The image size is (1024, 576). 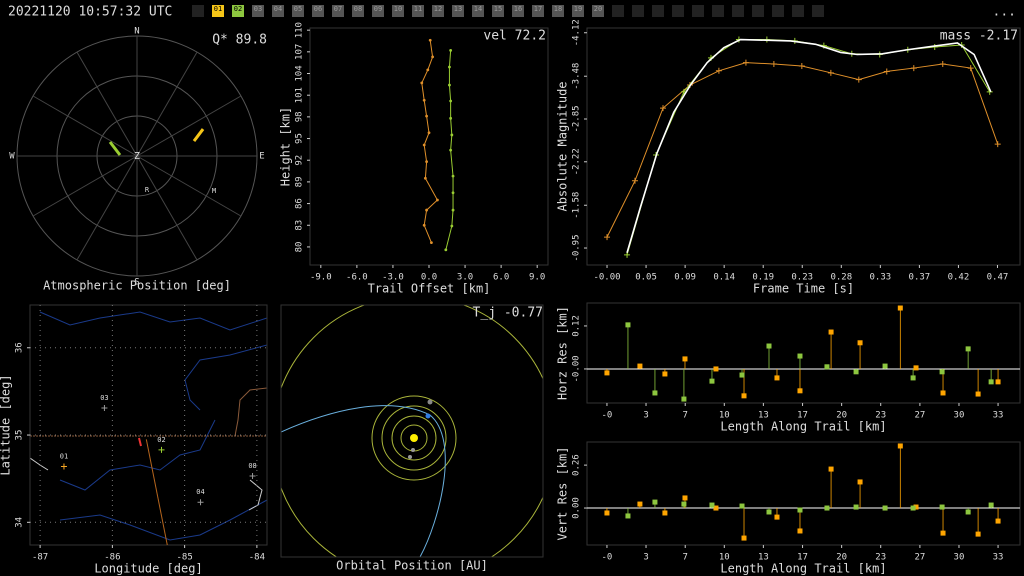 I want to click on y-tick-label: 0.00, so click(x=577, y=508).